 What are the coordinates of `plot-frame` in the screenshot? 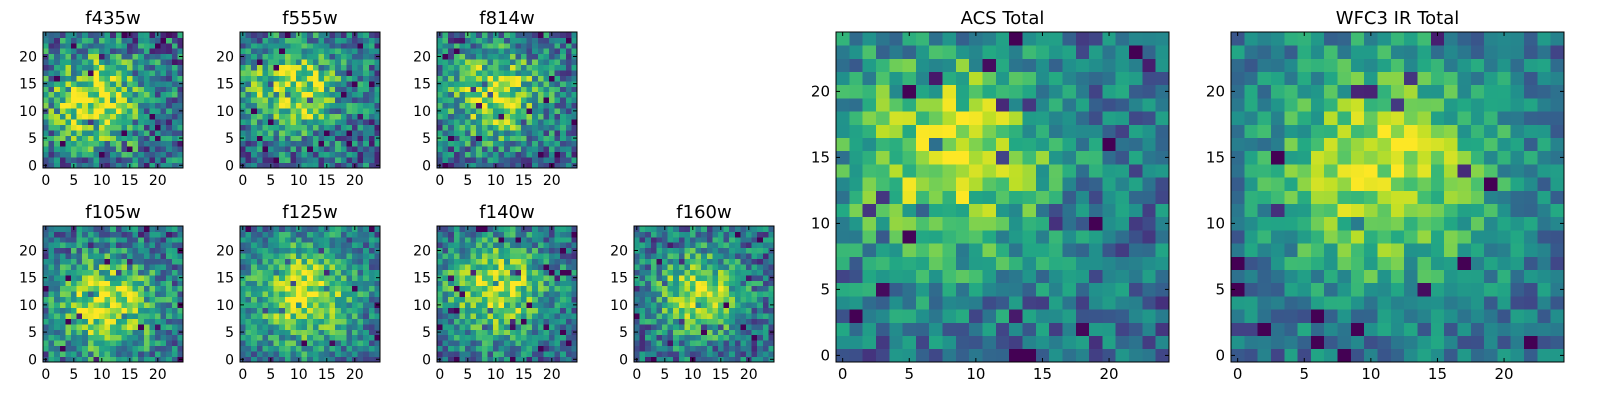 It's located at (507, 100).